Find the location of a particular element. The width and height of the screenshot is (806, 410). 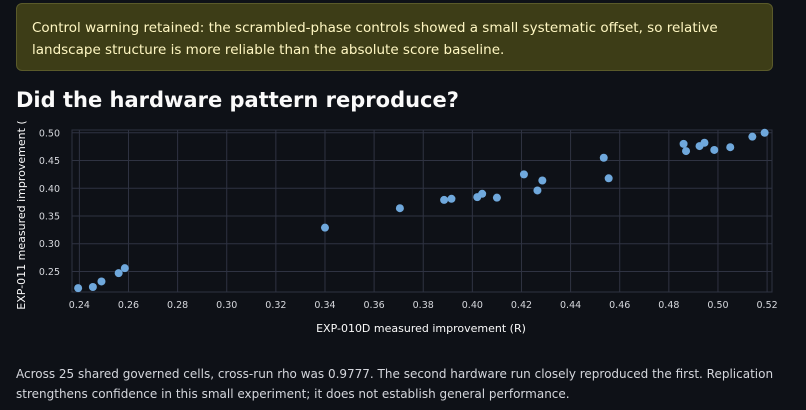

x-tick-label: 0.26 is located at coordinates (128, 305).